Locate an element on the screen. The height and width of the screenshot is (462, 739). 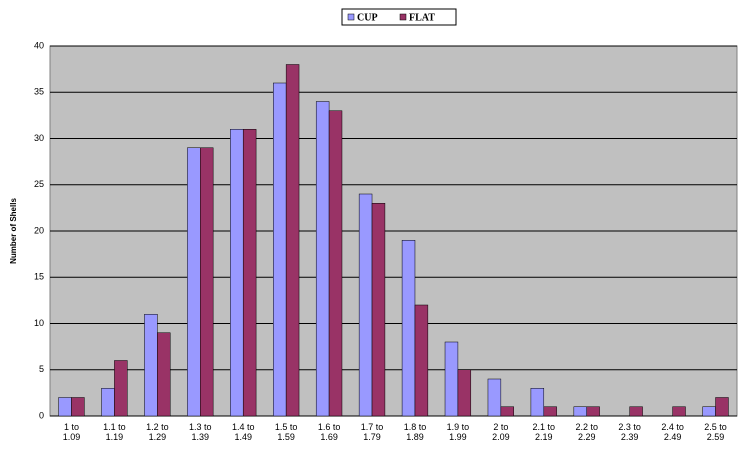
y-tick-label: 15 is located at coordinates (39, 277).